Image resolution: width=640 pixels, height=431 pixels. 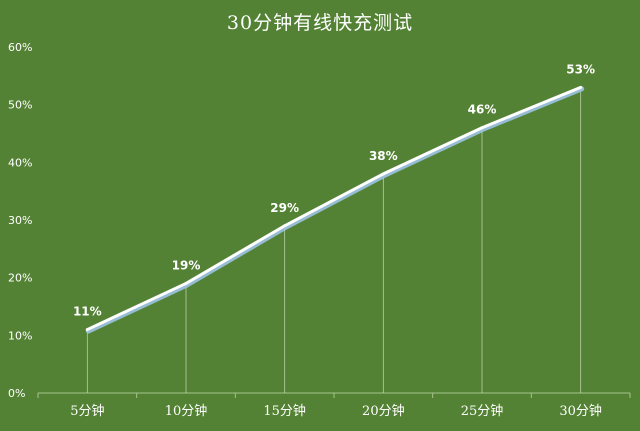 I want to click on chart-title: 30分钟有线快充测试, so click(x=320, y=23).